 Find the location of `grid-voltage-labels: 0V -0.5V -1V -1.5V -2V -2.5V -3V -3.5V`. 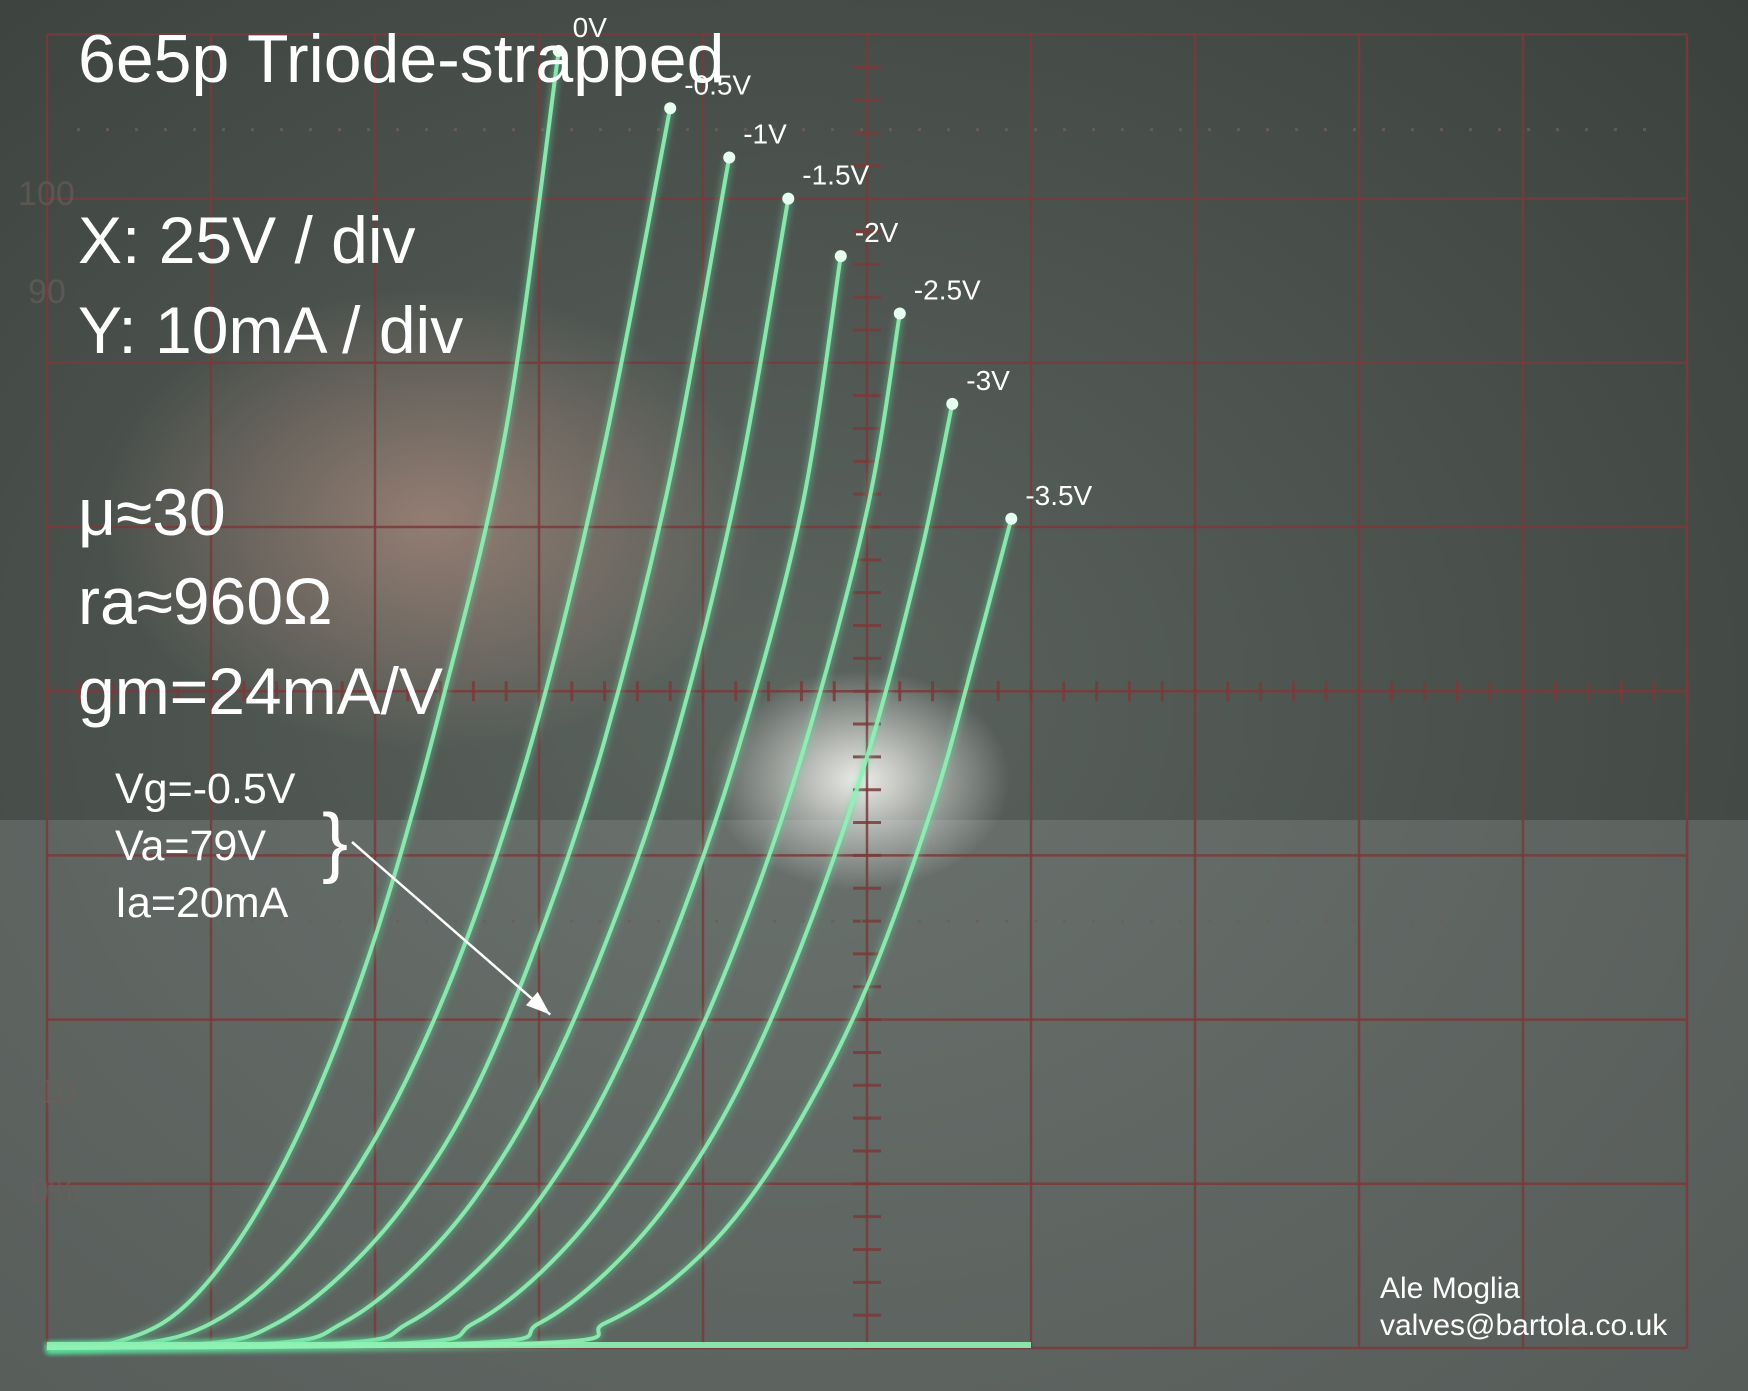

grid-voltage-labels: 0V -0.5V -1V -1.5V -2V -2.5V -3V -3.5V is located at coordinates (833, 261).